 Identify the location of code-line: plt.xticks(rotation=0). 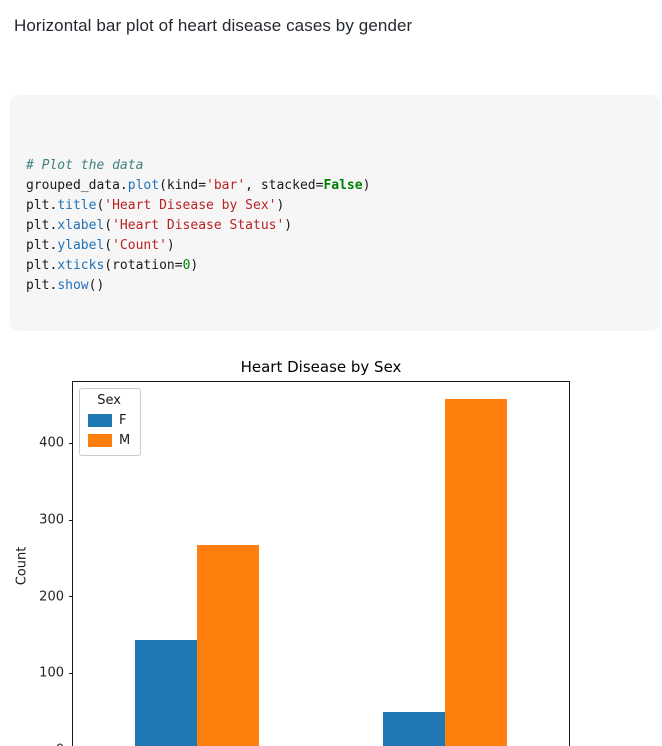
(335, 266).